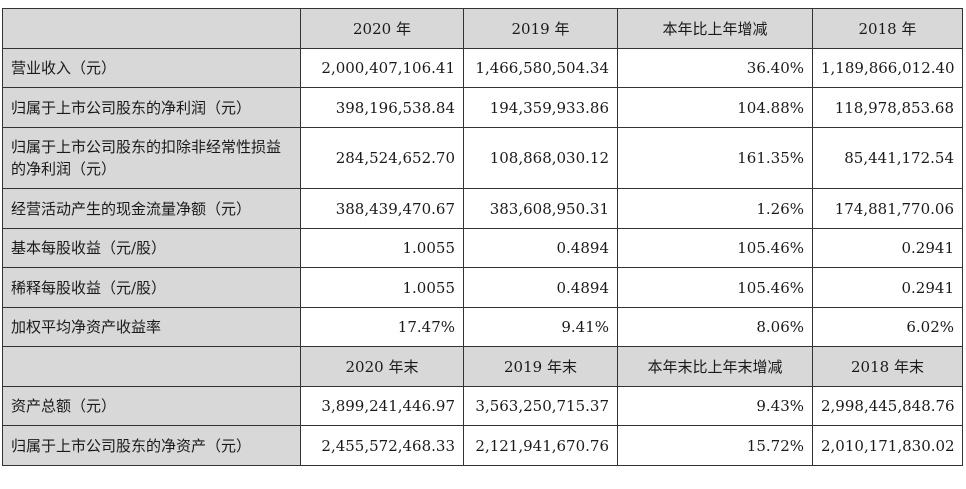 The height and width of the screenshot is (489, 966). What do you see at coordinates (715, 366) in the screenshot?
I see `header-cell-change-end: 本年末比上年末增减` at bounding box center [715, 366].